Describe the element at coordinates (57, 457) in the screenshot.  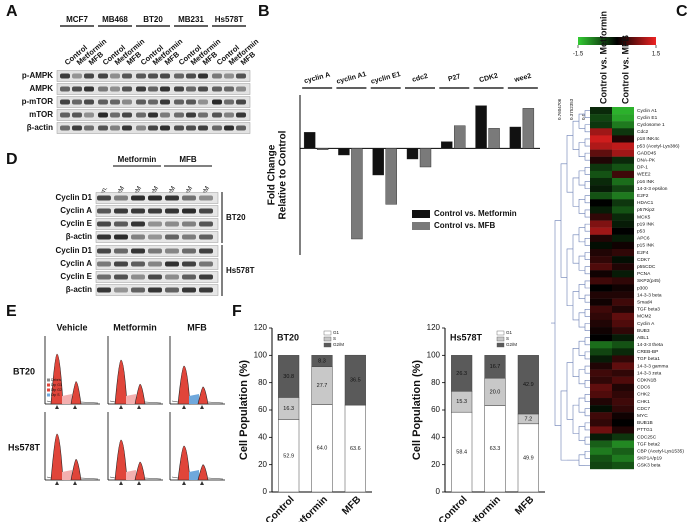
I see `g1-peak` at that location.